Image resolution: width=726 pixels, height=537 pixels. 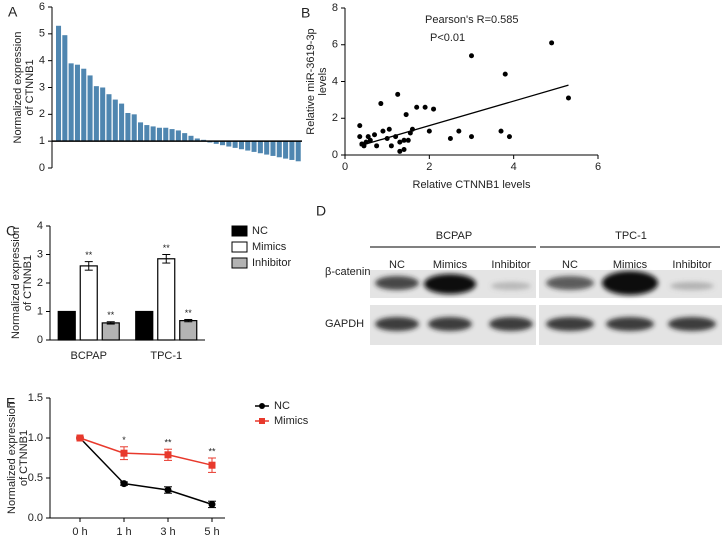 What do you see at coordinates (344, 324) in the screenshot?
I see `row-label: GAPDH` at bounding box center [344, 324].